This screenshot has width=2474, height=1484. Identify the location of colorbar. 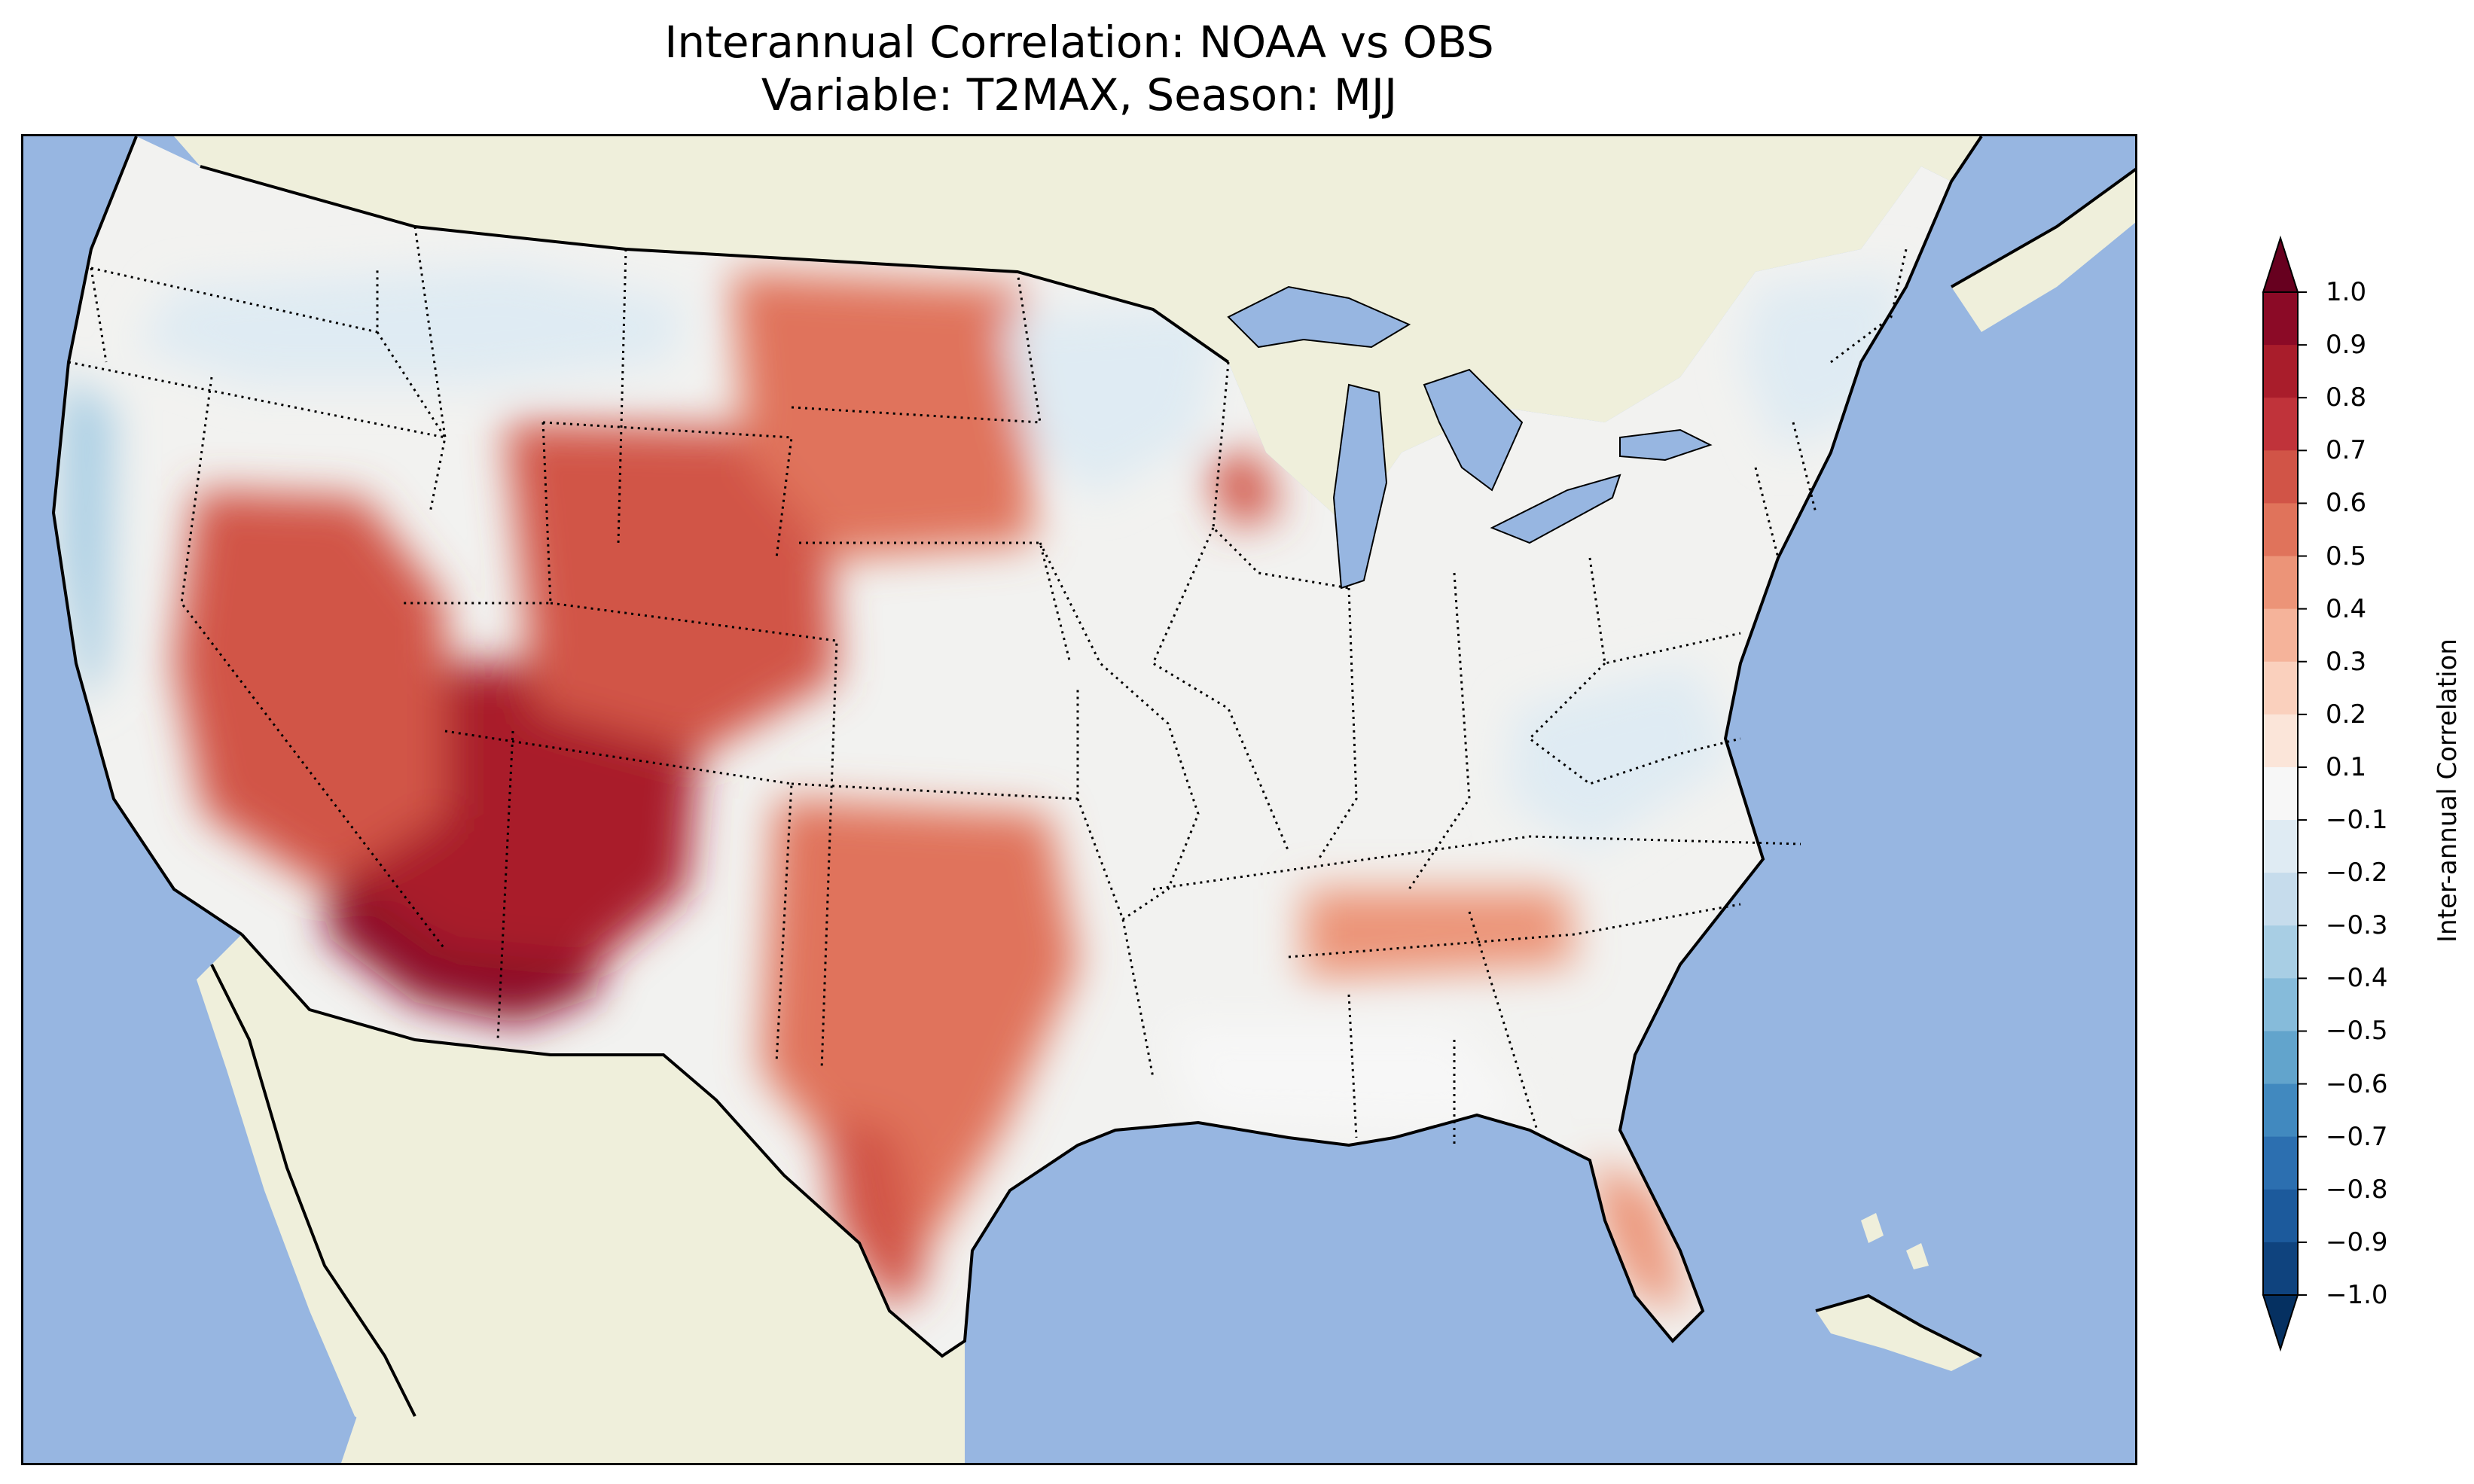
(2284, 793).